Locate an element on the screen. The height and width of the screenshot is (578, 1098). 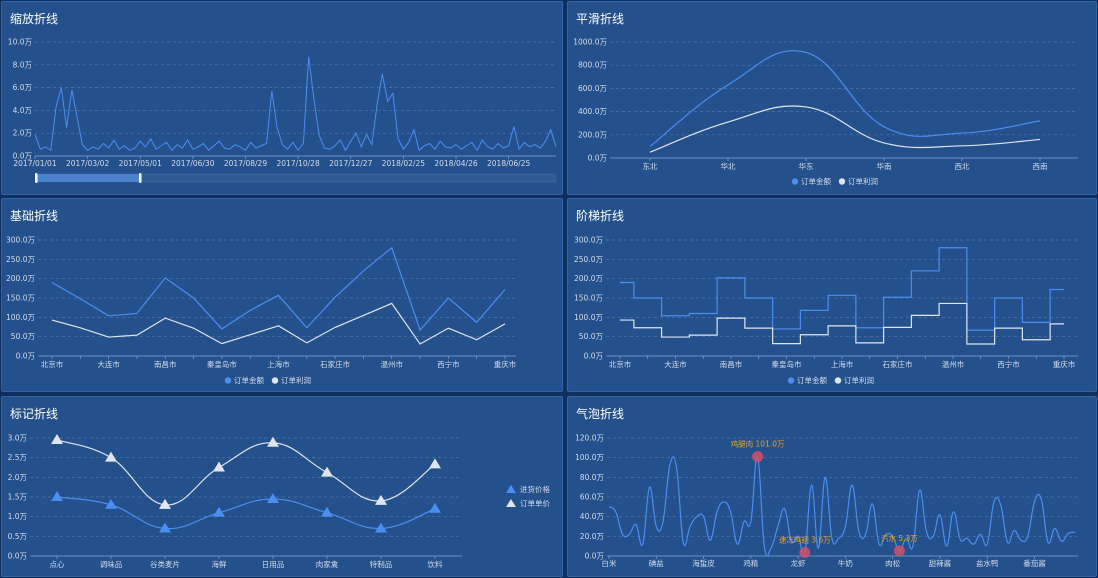
y-tick-label: 100.0万 is located at coordinates (20, 317).